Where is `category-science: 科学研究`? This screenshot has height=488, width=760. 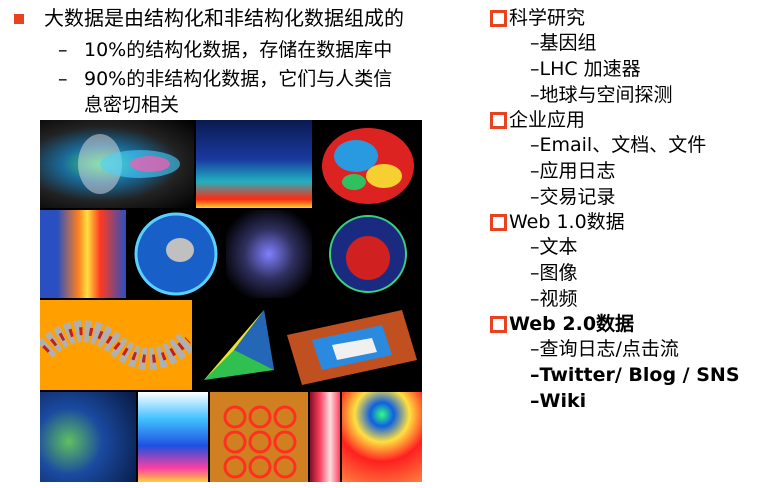 category-science: 科学研究 is located at coordinates (537, 18).